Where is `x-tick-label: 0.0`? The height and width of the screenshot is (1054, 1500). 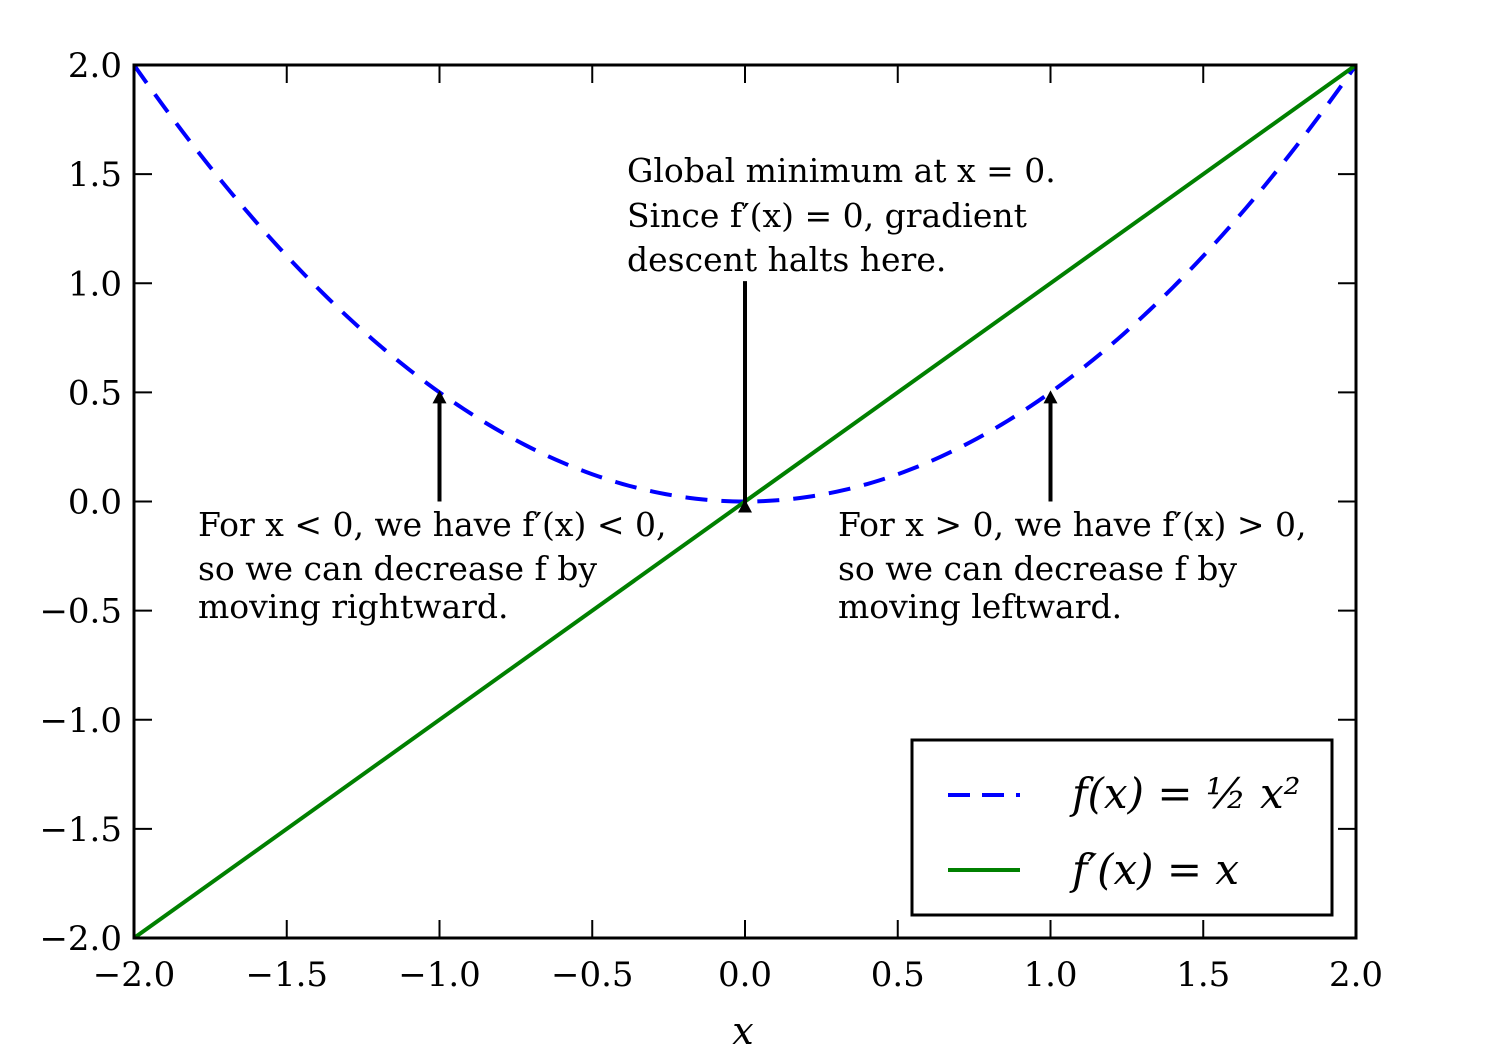 x-tick-label: 0.0 is located at coordinates (745, 975).